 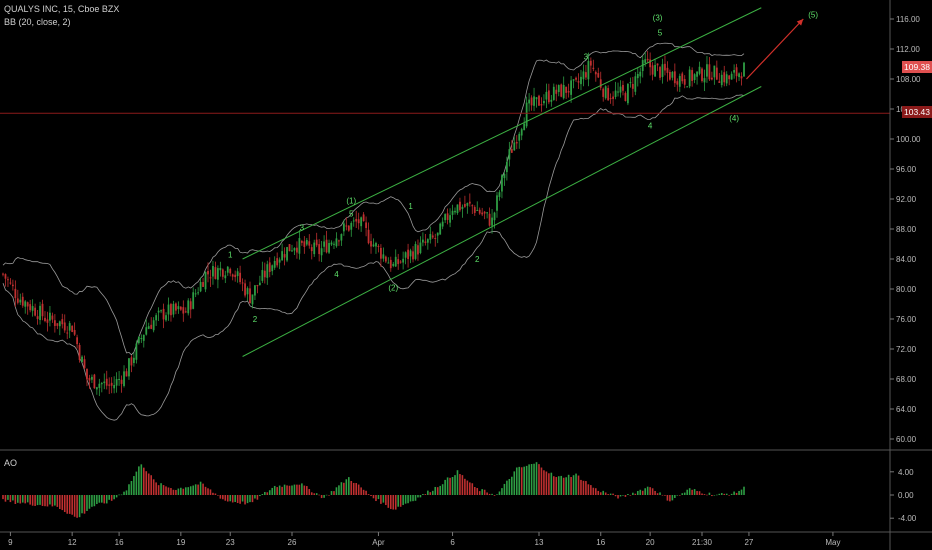 What do you see at coordinates (658, 18) in the screenshot?
I see `wave-label: (3)` at bounding box center [658, 18].